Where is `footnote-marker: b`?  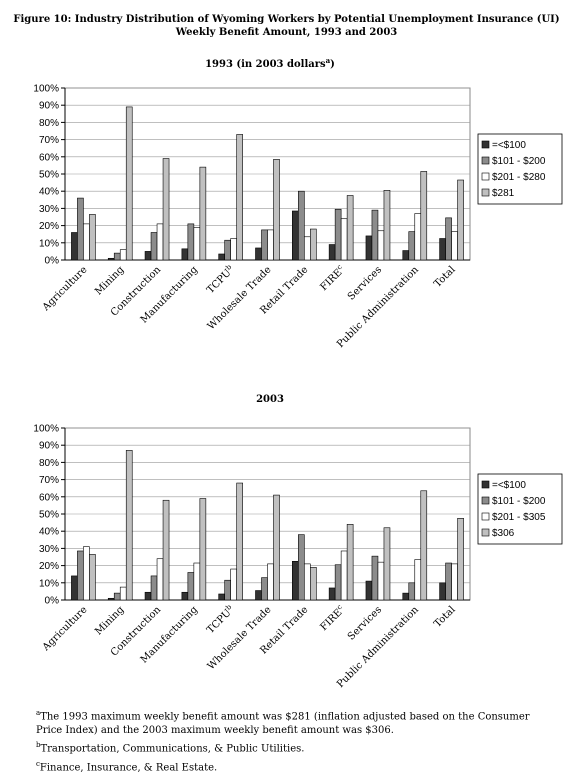 footnote-marker: b is located at coordinates (38, 745).